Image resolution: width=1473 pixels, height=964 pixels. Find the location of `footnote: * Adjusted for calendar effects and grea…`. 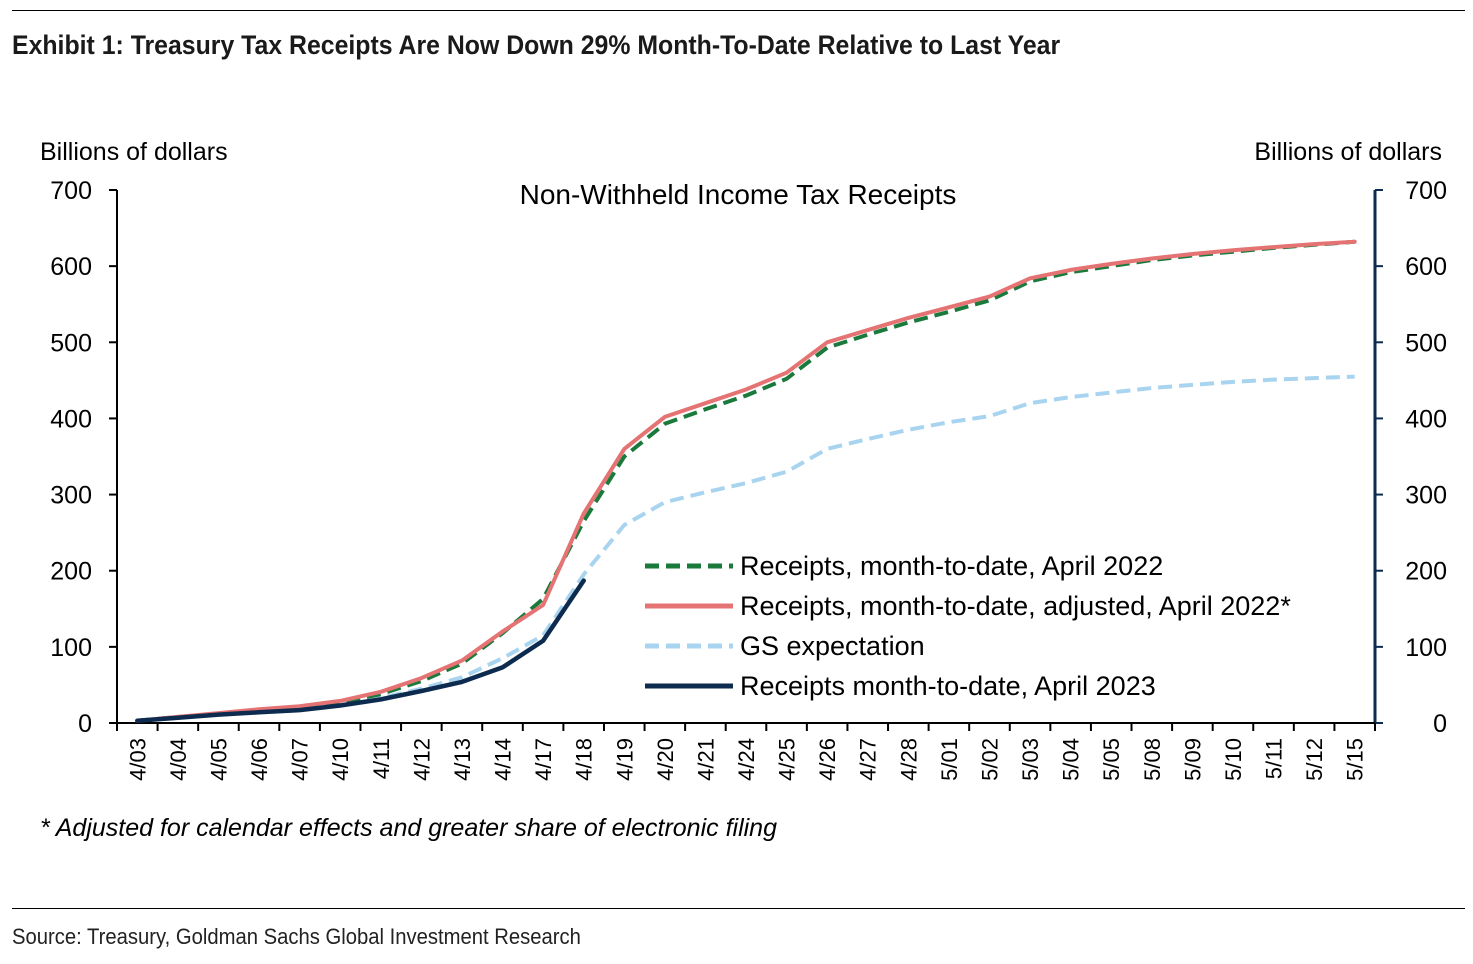

footnote: * Adjusted for calendar effects and grea… is located at coordinates (408, 828).